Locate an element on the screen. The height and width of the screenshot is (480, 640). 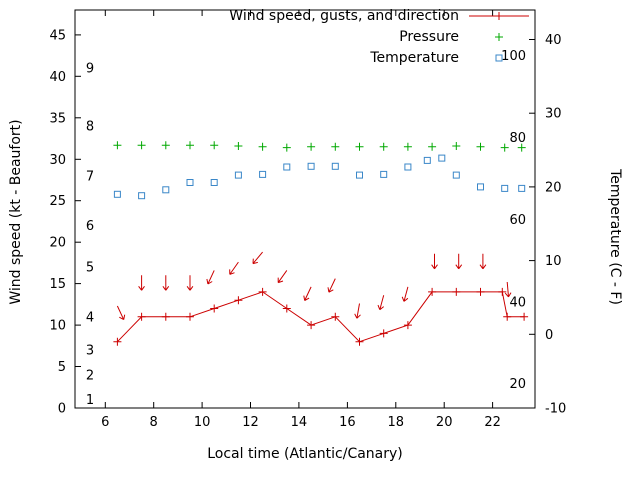
legend-row-temperature: Temperature is located at coordinates (379, 57).